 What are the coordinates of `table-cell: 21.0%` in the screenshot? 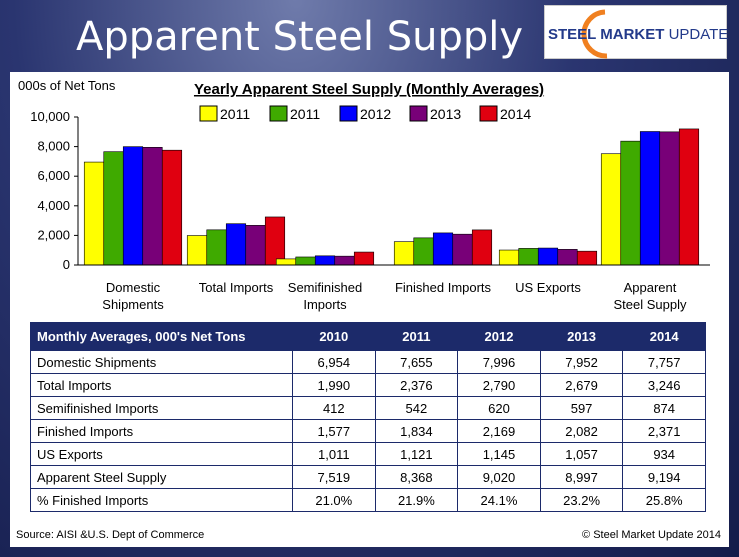 It's located at (334, 500).